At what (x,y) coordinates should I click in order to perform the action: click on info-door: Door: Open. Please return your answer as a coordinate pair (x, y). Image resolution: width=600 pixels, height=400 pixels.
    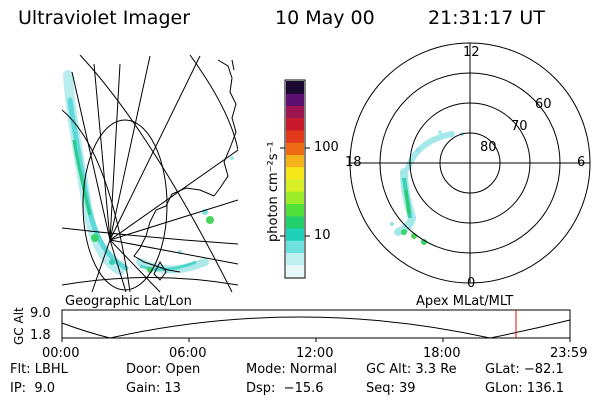
    Looking at the image, I should click on (163, 369).